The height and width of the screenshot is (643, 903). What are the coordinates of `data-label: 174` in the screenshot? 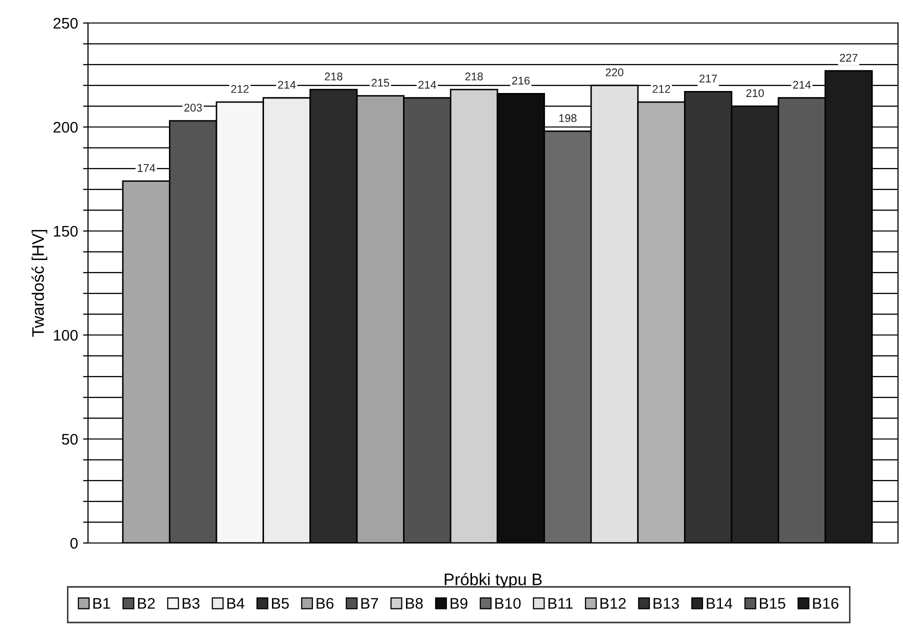 It's located at (147, 168).